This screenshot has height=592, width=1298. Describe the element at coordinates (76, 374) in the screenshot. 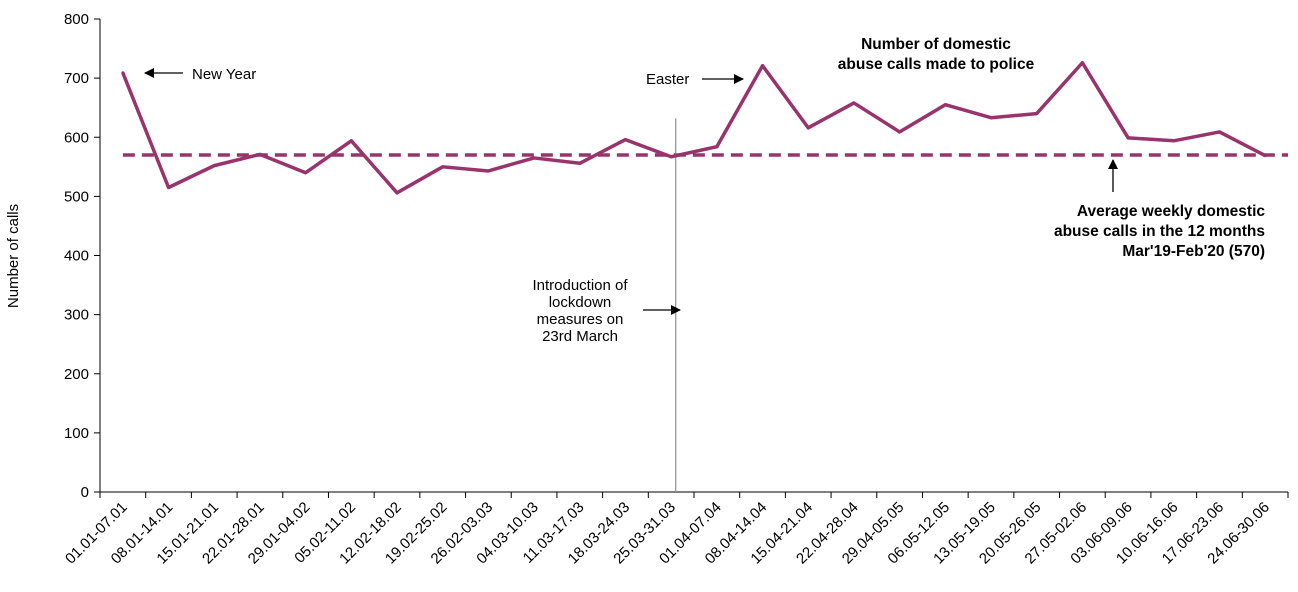

I see `y-tick-label: 200` at that location.